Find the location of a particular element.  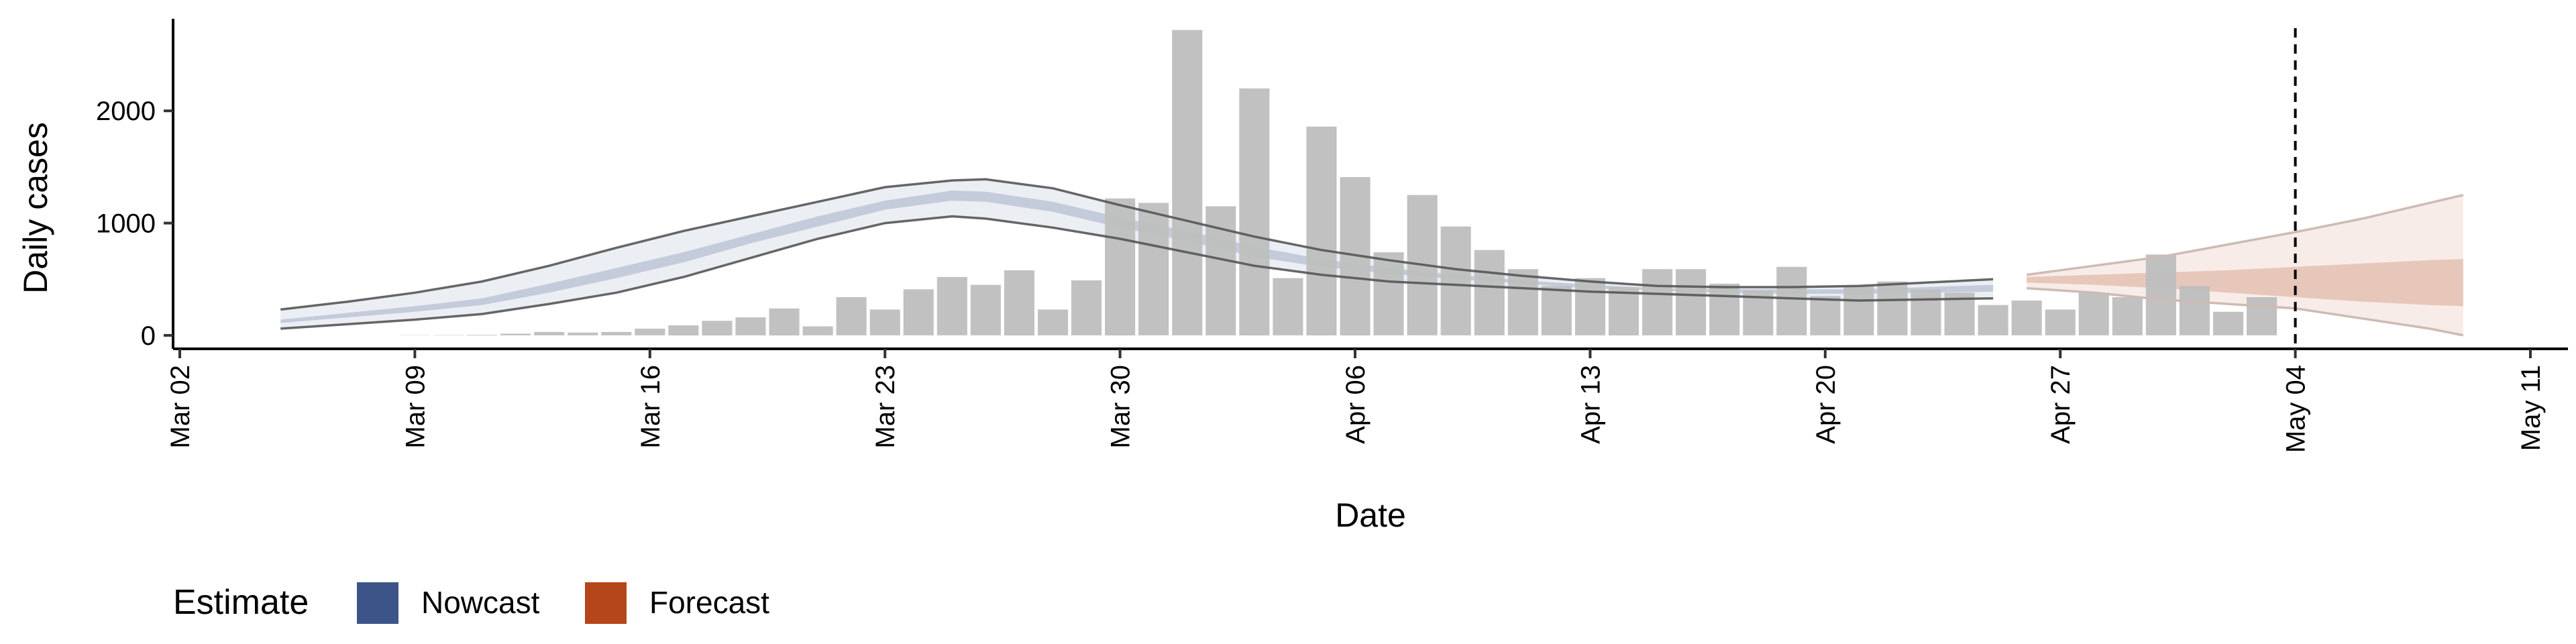

x-tick-label: Apr 13 is located at coordinates (1590, 404).